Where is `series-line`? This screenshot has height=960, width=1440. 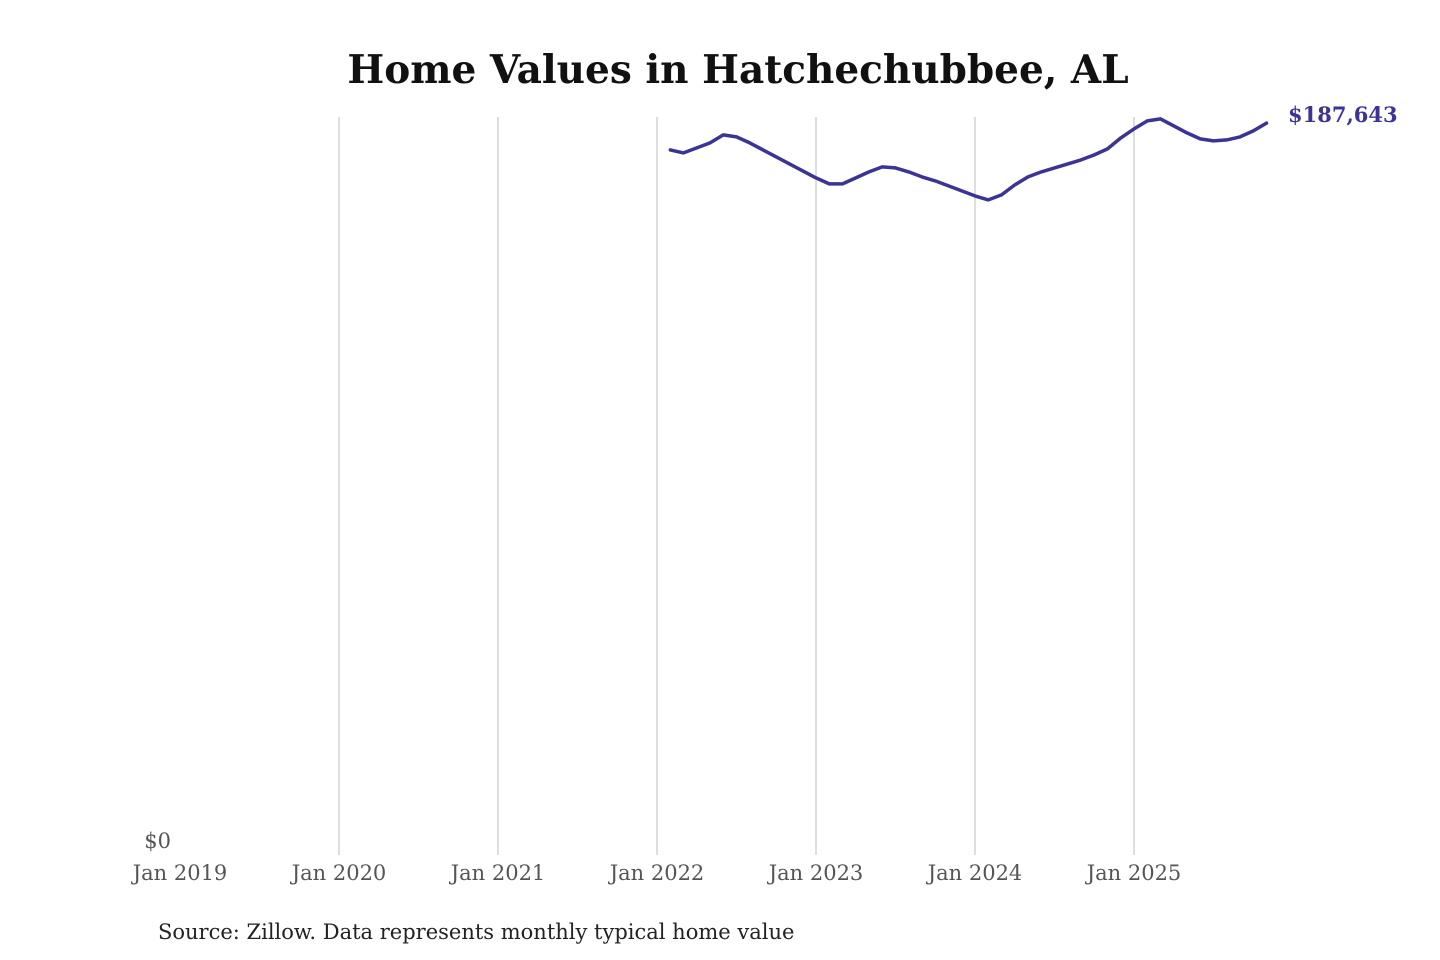 series-line is located at coordinates (968, 159).